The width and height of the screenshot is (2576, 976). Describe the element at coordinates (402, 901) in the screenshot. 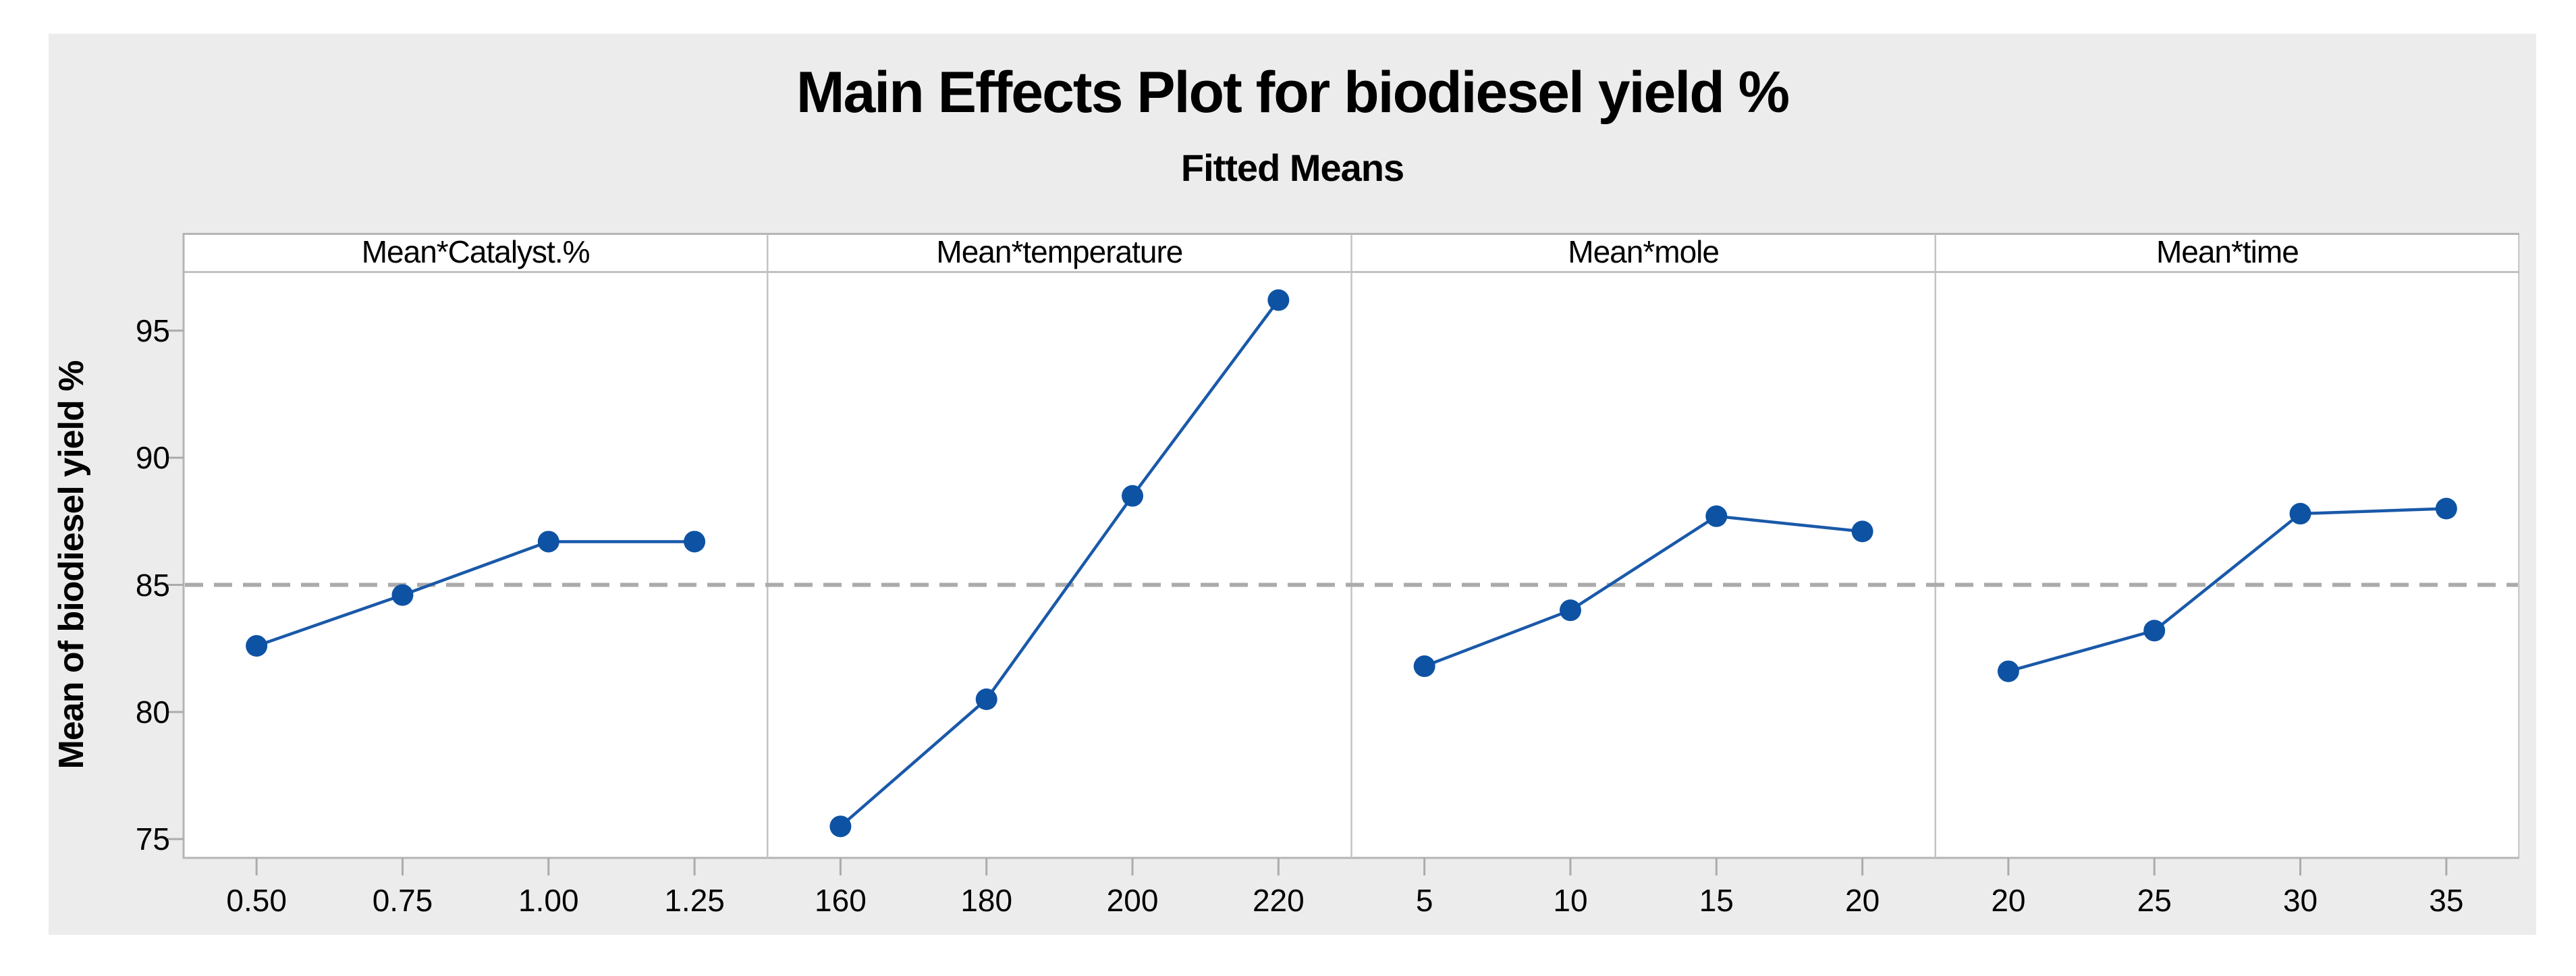

I see `x-tick-label: 0.75` at that location.